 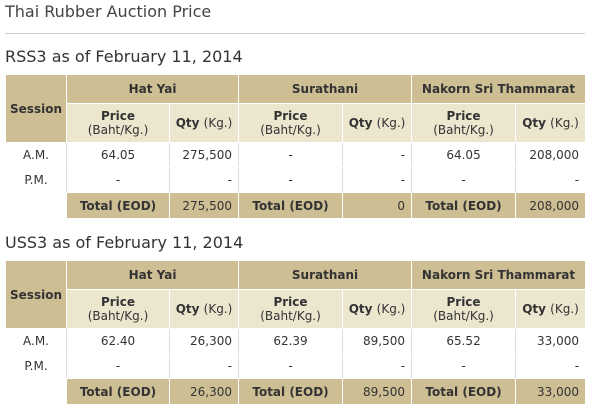 I want to click on qty-cell: 33,000, so click(x=551, y=341).